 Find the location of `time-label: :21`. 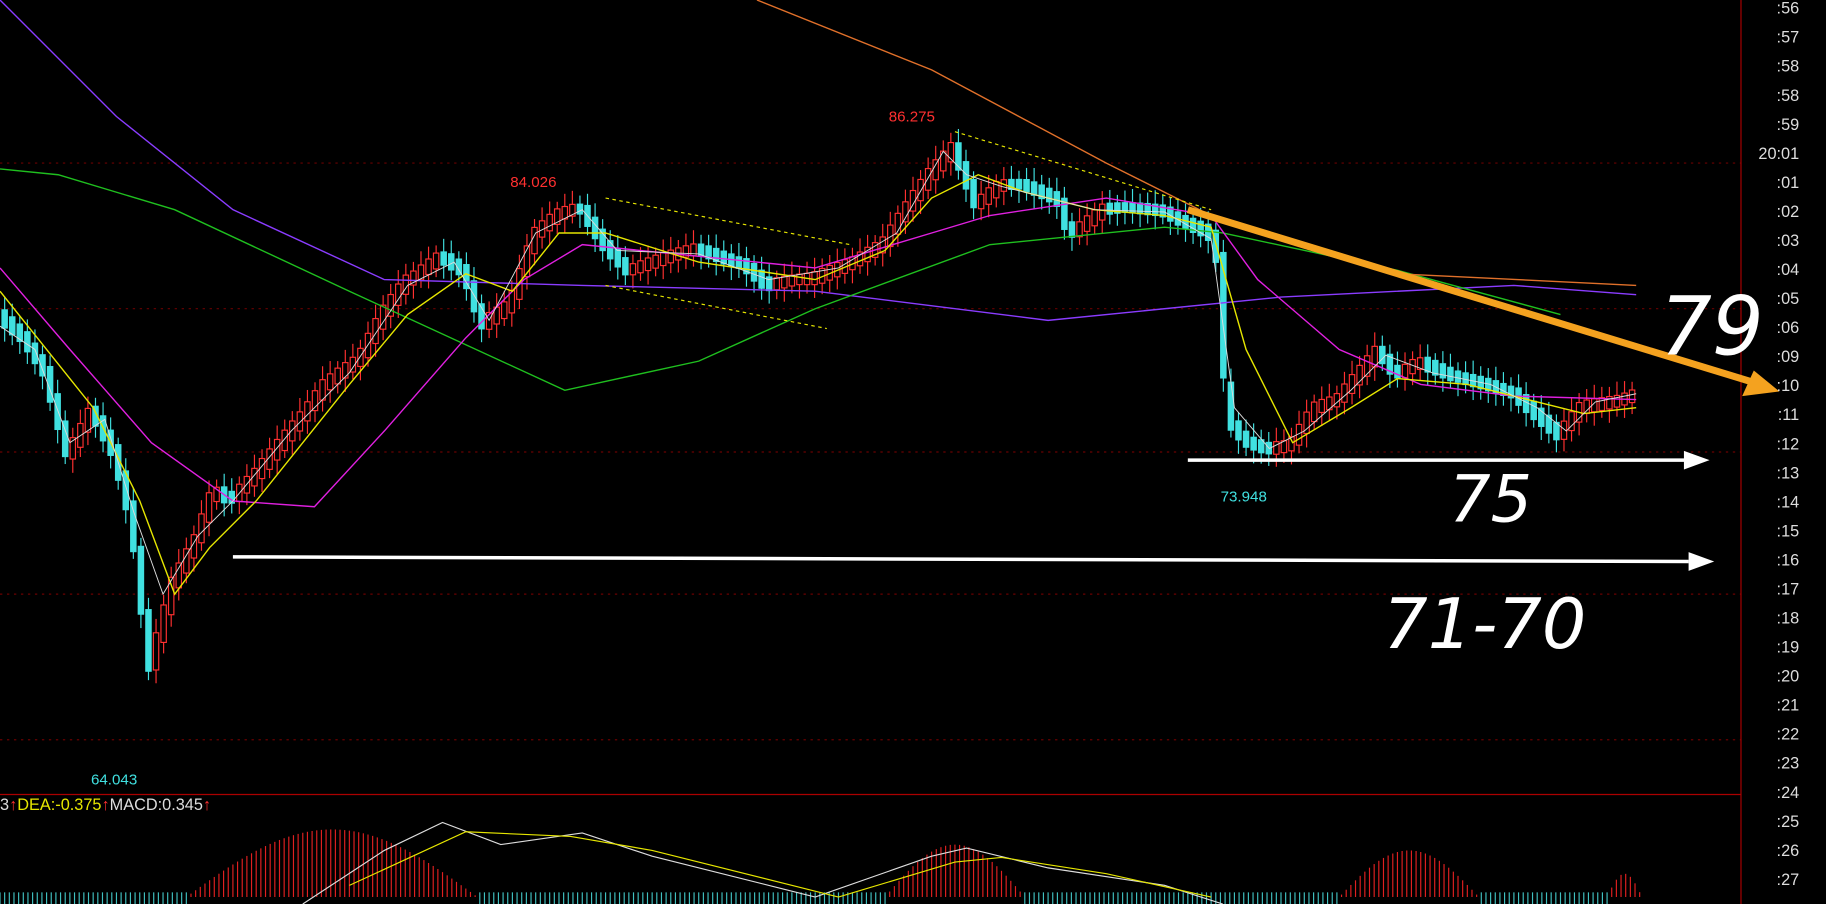

time-label: :21 is located at coordinates (1788, 706).